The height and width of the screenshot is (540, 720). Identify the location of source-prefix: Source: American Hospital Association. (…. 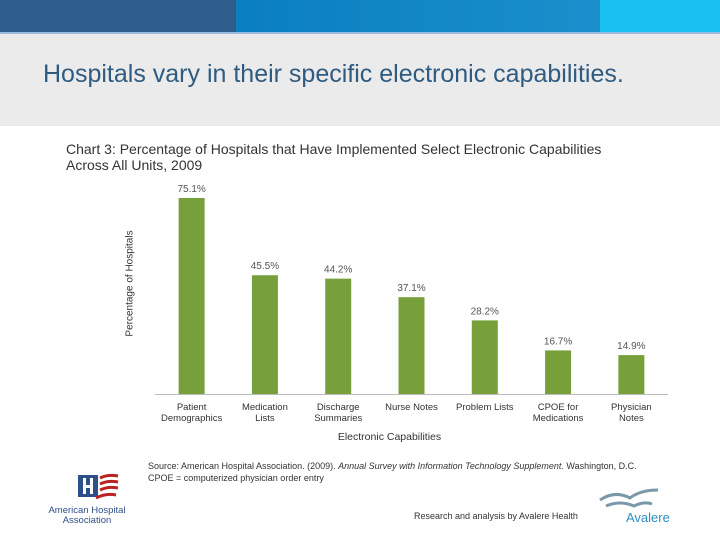
(243, 466).